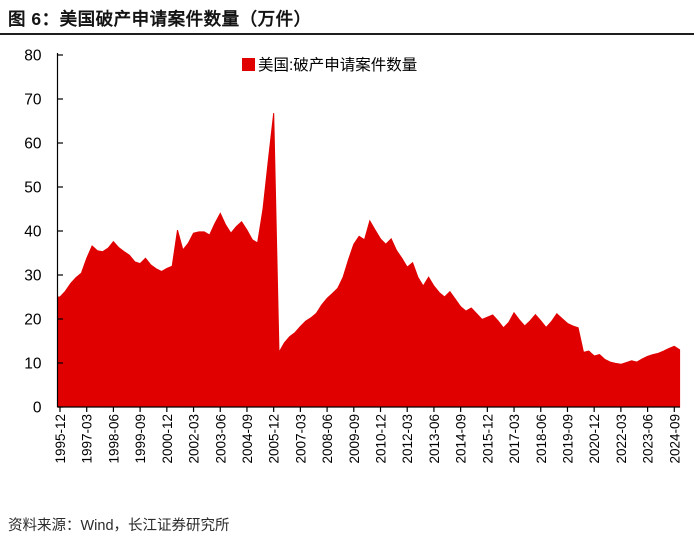 This screenshot has height=544, width=700. I want to click on x-tick-label: 2003-06, so click(220, 439).